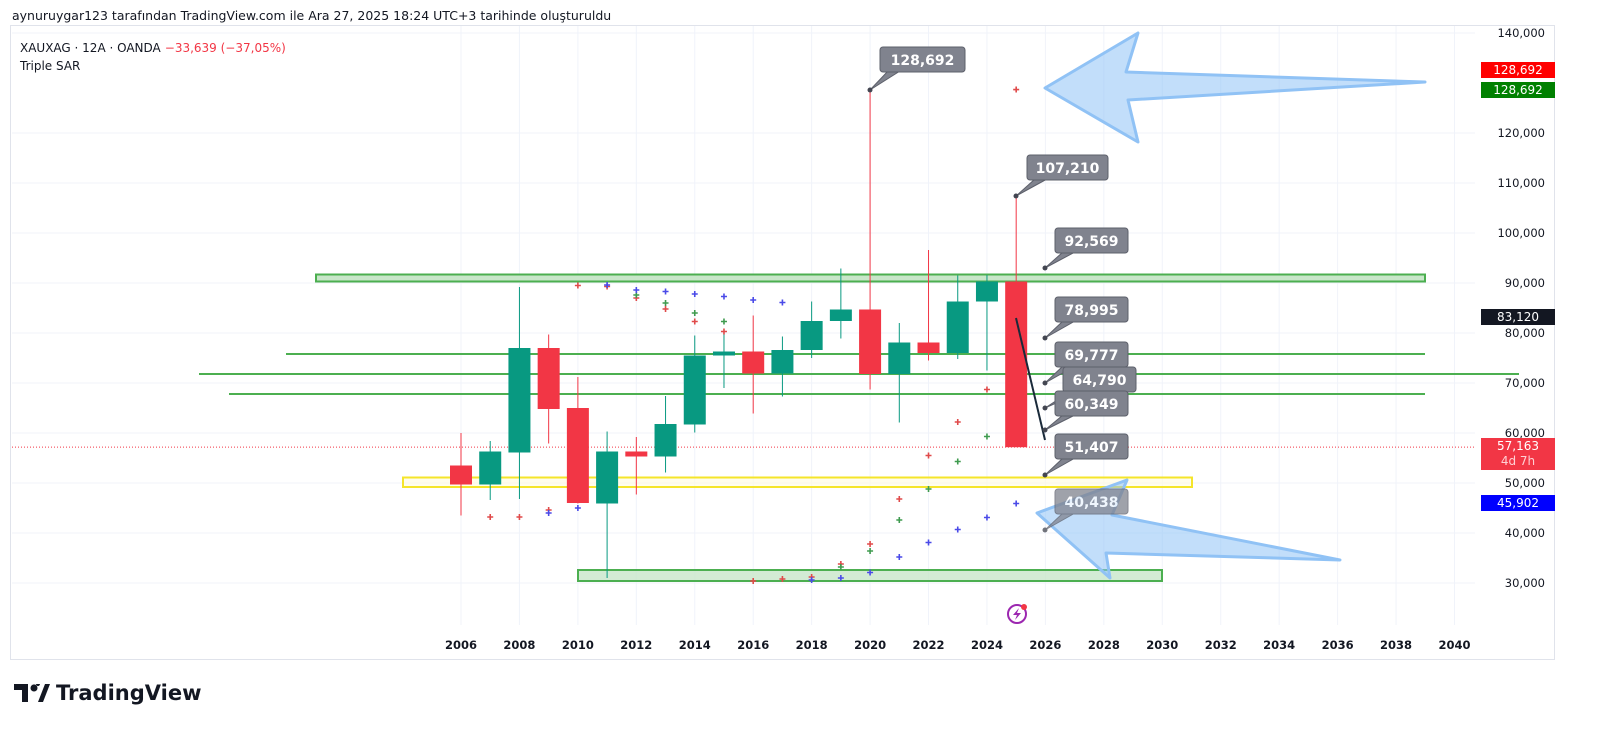  Describe the element at coordinates (1061, 176) in the screenshot. I see `price-callout: 107,210` at that location.